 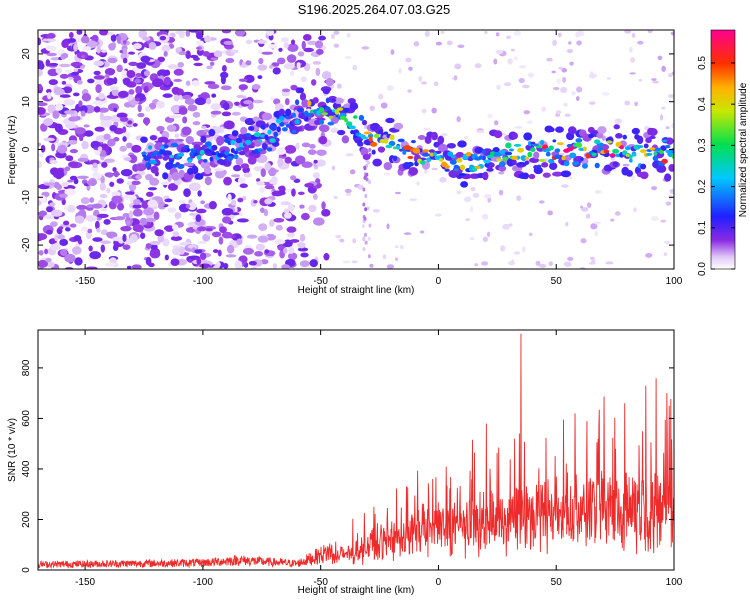 I want to click on snr-y-tick-label: 600, so click(x=26, y=418).